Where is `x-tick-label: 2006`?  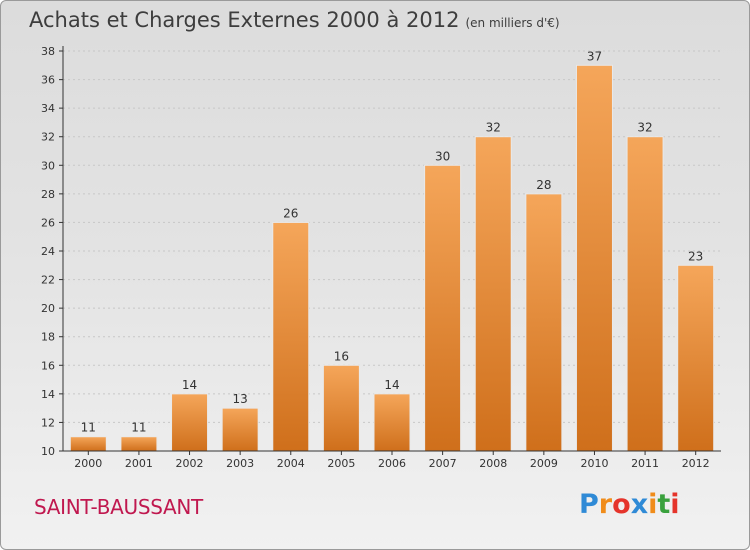 x-tick-label: 2006 is located at coordinates (392, 463).